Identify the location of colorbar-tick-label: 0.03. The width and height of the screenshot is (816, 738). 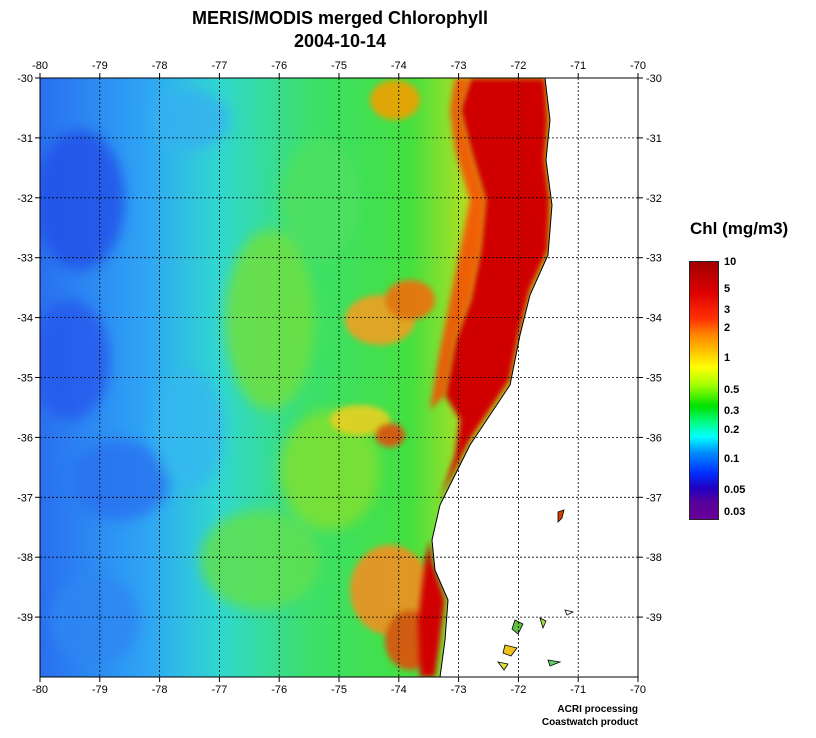
(735, 512).